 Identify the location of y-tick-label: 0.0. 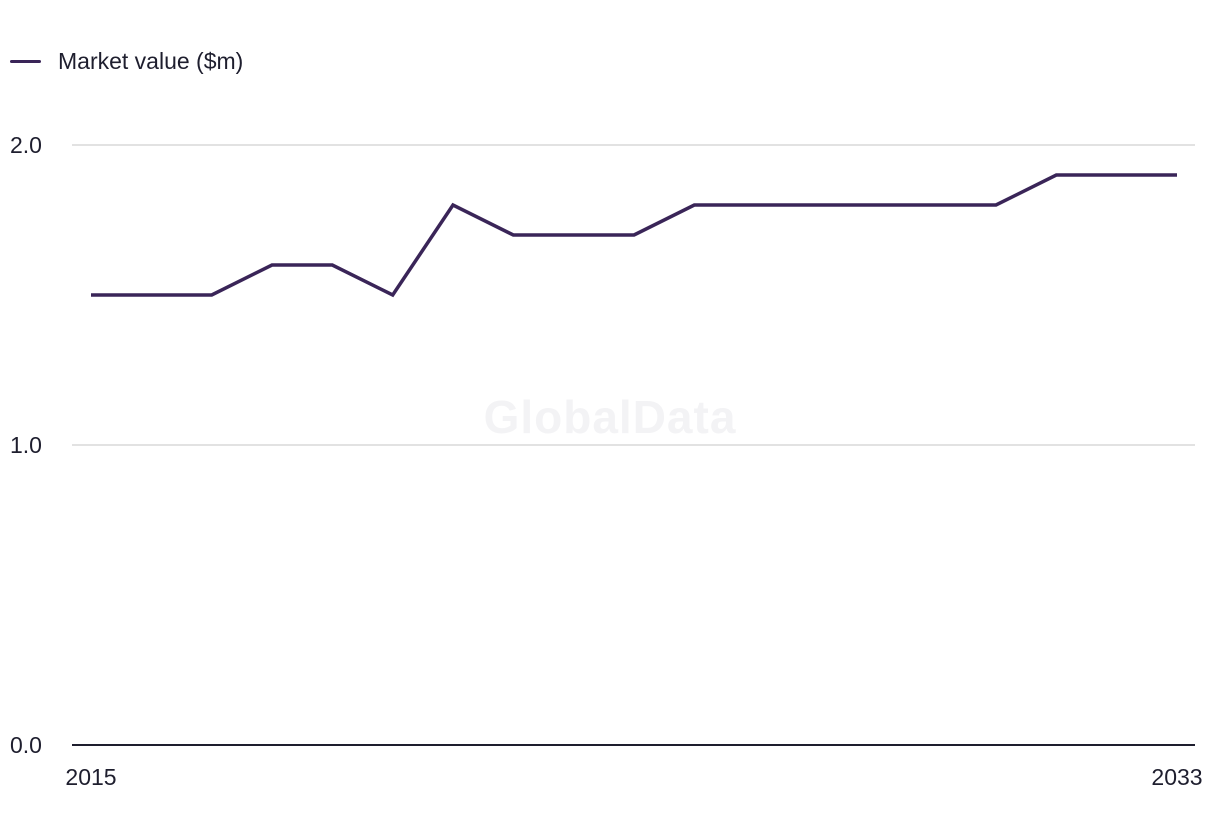
(26, 745).